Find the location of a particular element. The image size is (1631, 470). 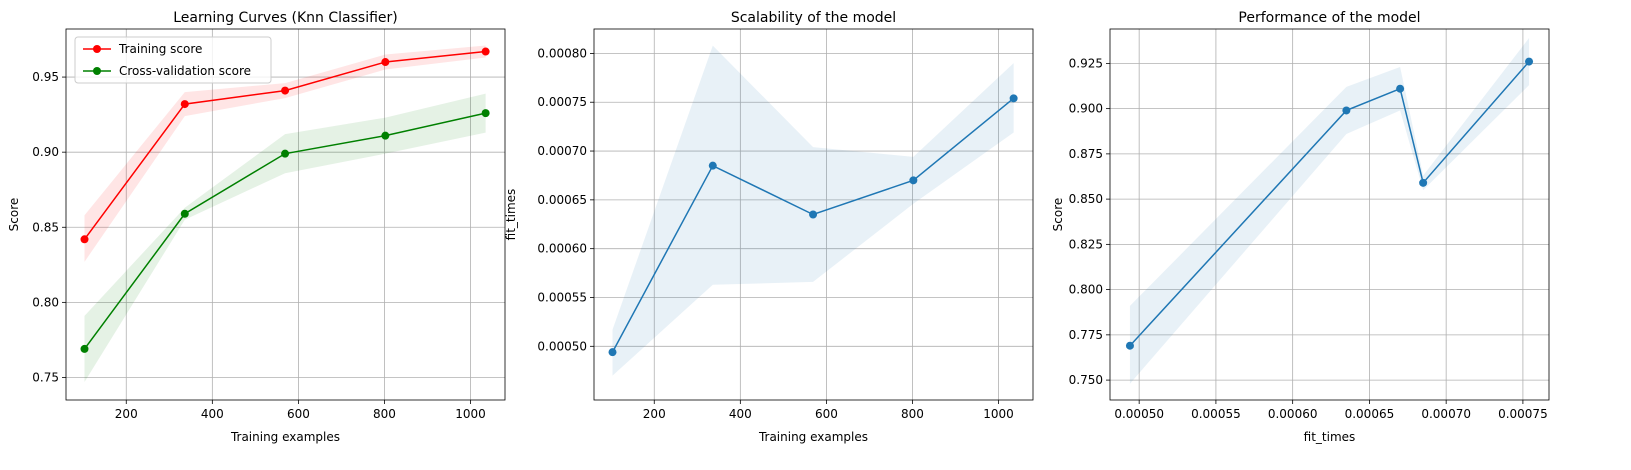

y-tick-label: 0.00075 is located at coordinates (562, 102).